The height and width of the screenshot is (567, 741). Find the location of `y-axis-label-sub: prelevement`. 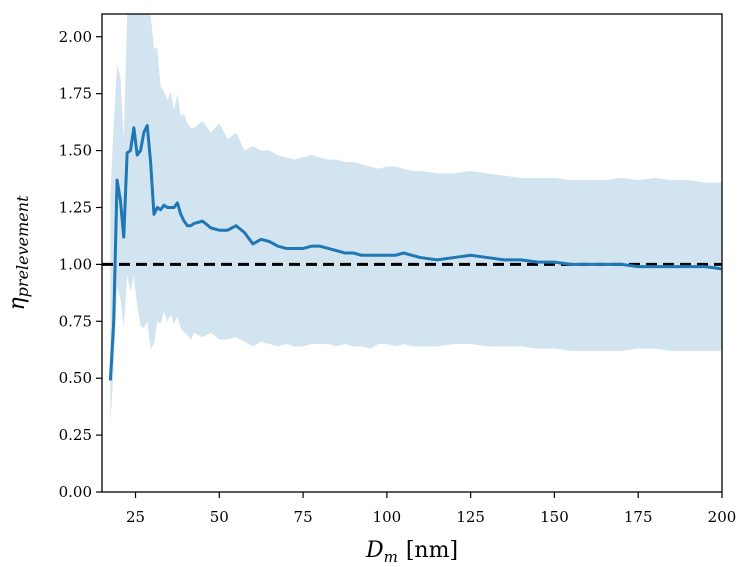

y-axis-label-sub: prelevement is located at coordinates (22, 246).